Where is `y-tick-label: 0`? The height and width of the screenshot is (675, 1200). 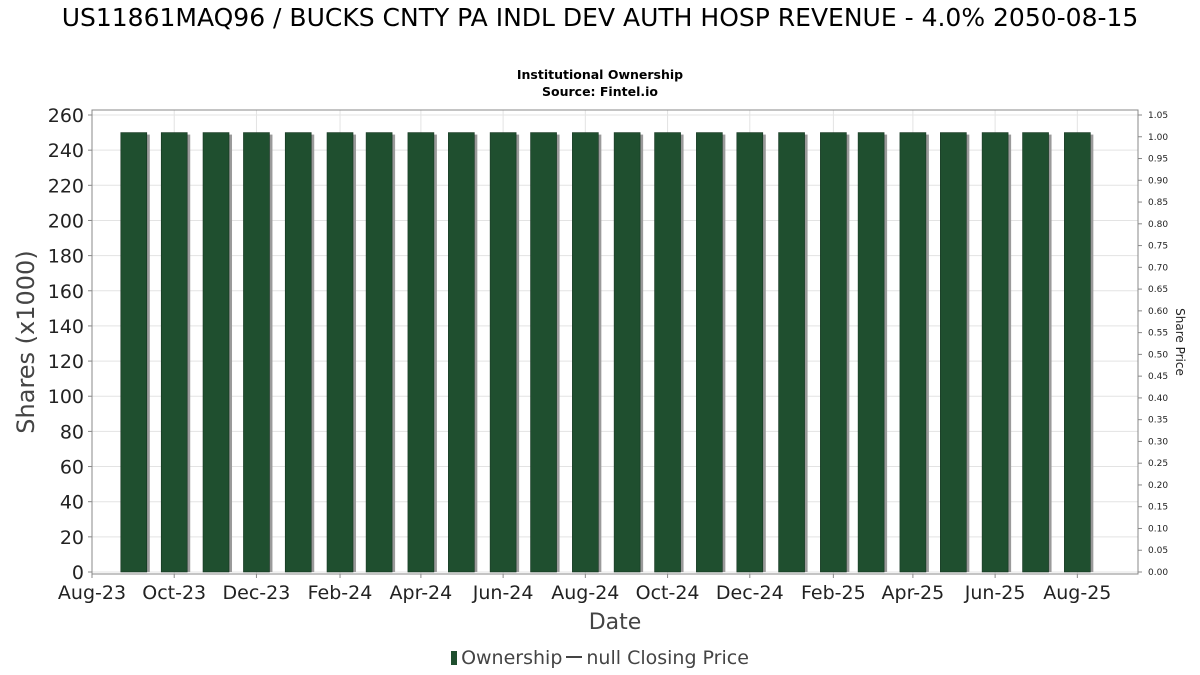 y-tick-label: 0 is located at coordinates (78, 573).